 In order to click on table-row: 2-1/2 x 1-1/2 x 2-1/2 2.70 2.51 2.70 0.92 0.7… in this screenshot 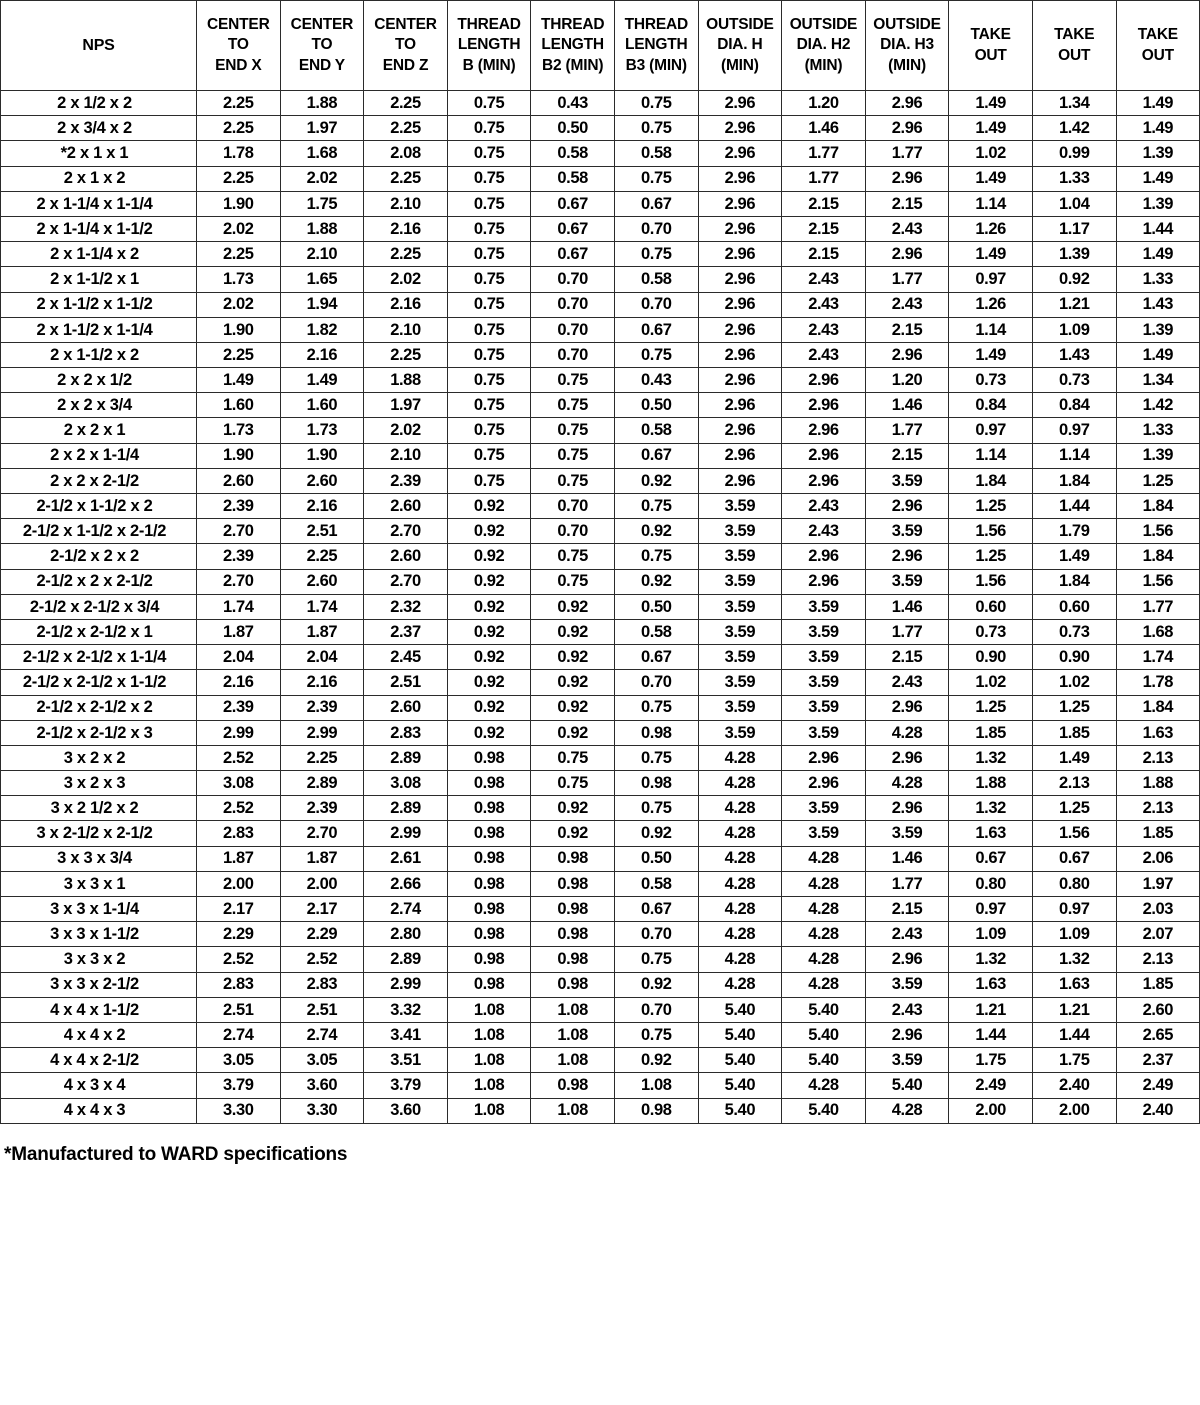, I will do `click(600, 531)`.